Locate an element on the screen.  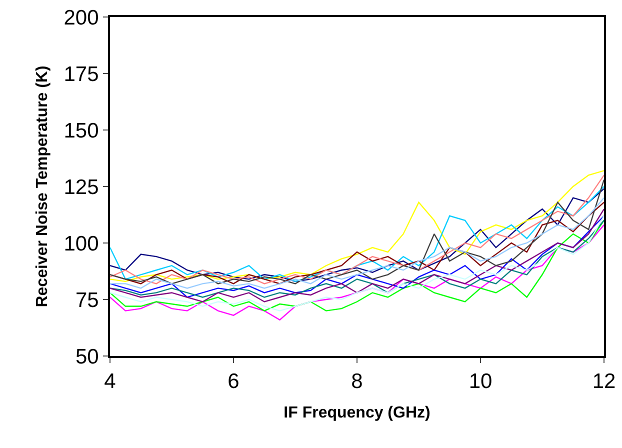
y-axis-title: Receiver Noise Temperature (K) is located at coordinates (43, 187).